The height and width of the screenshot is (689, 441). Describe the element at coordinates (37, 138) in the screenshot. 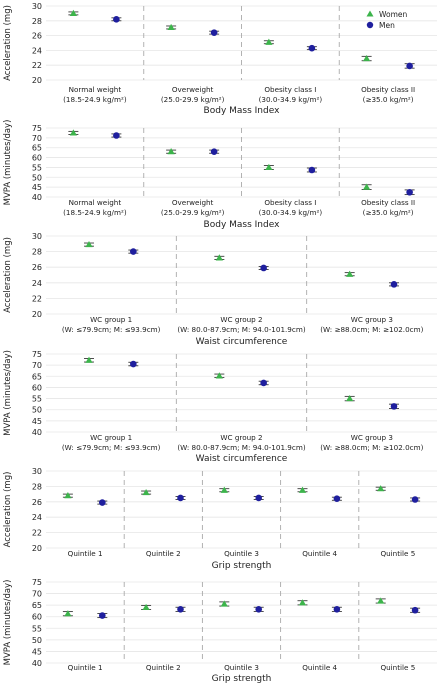

I see `y-tick-label: 70` at that location.